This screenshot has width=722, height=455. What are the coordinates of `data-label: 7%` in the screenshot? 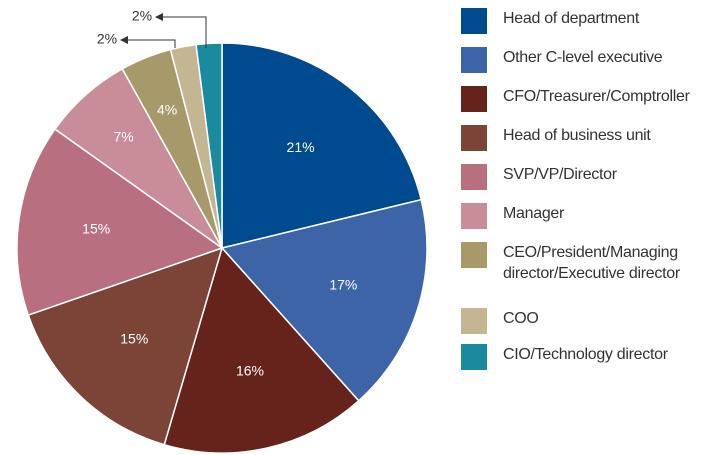 It's located at (123, 137).